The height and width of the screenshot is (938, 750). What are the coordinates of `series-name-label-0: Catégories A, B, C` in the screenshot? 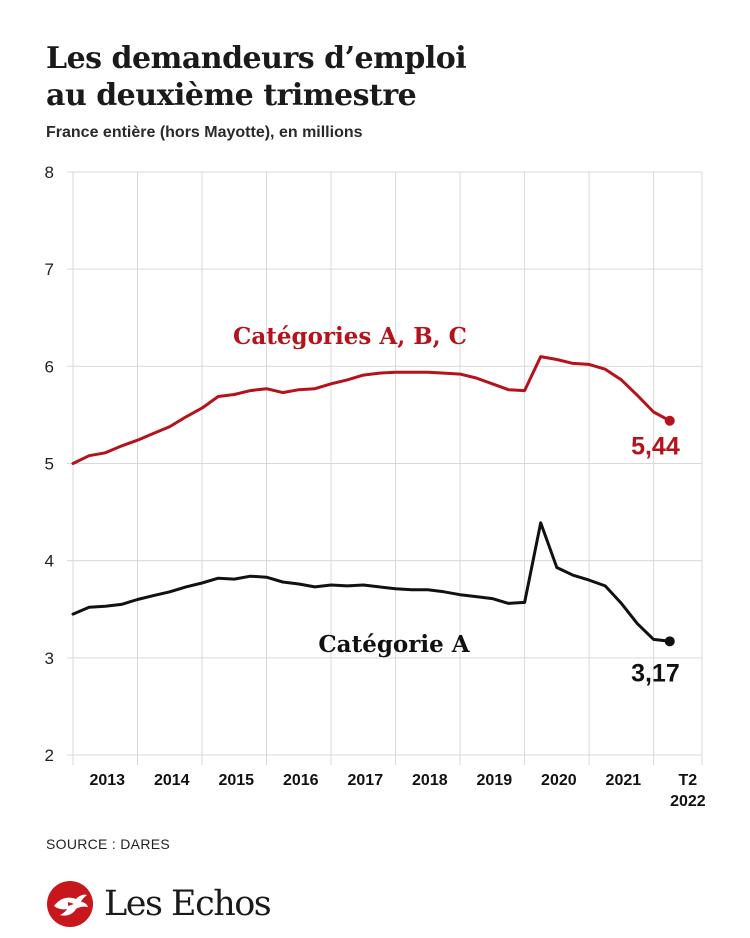 It's located at (350, 336).